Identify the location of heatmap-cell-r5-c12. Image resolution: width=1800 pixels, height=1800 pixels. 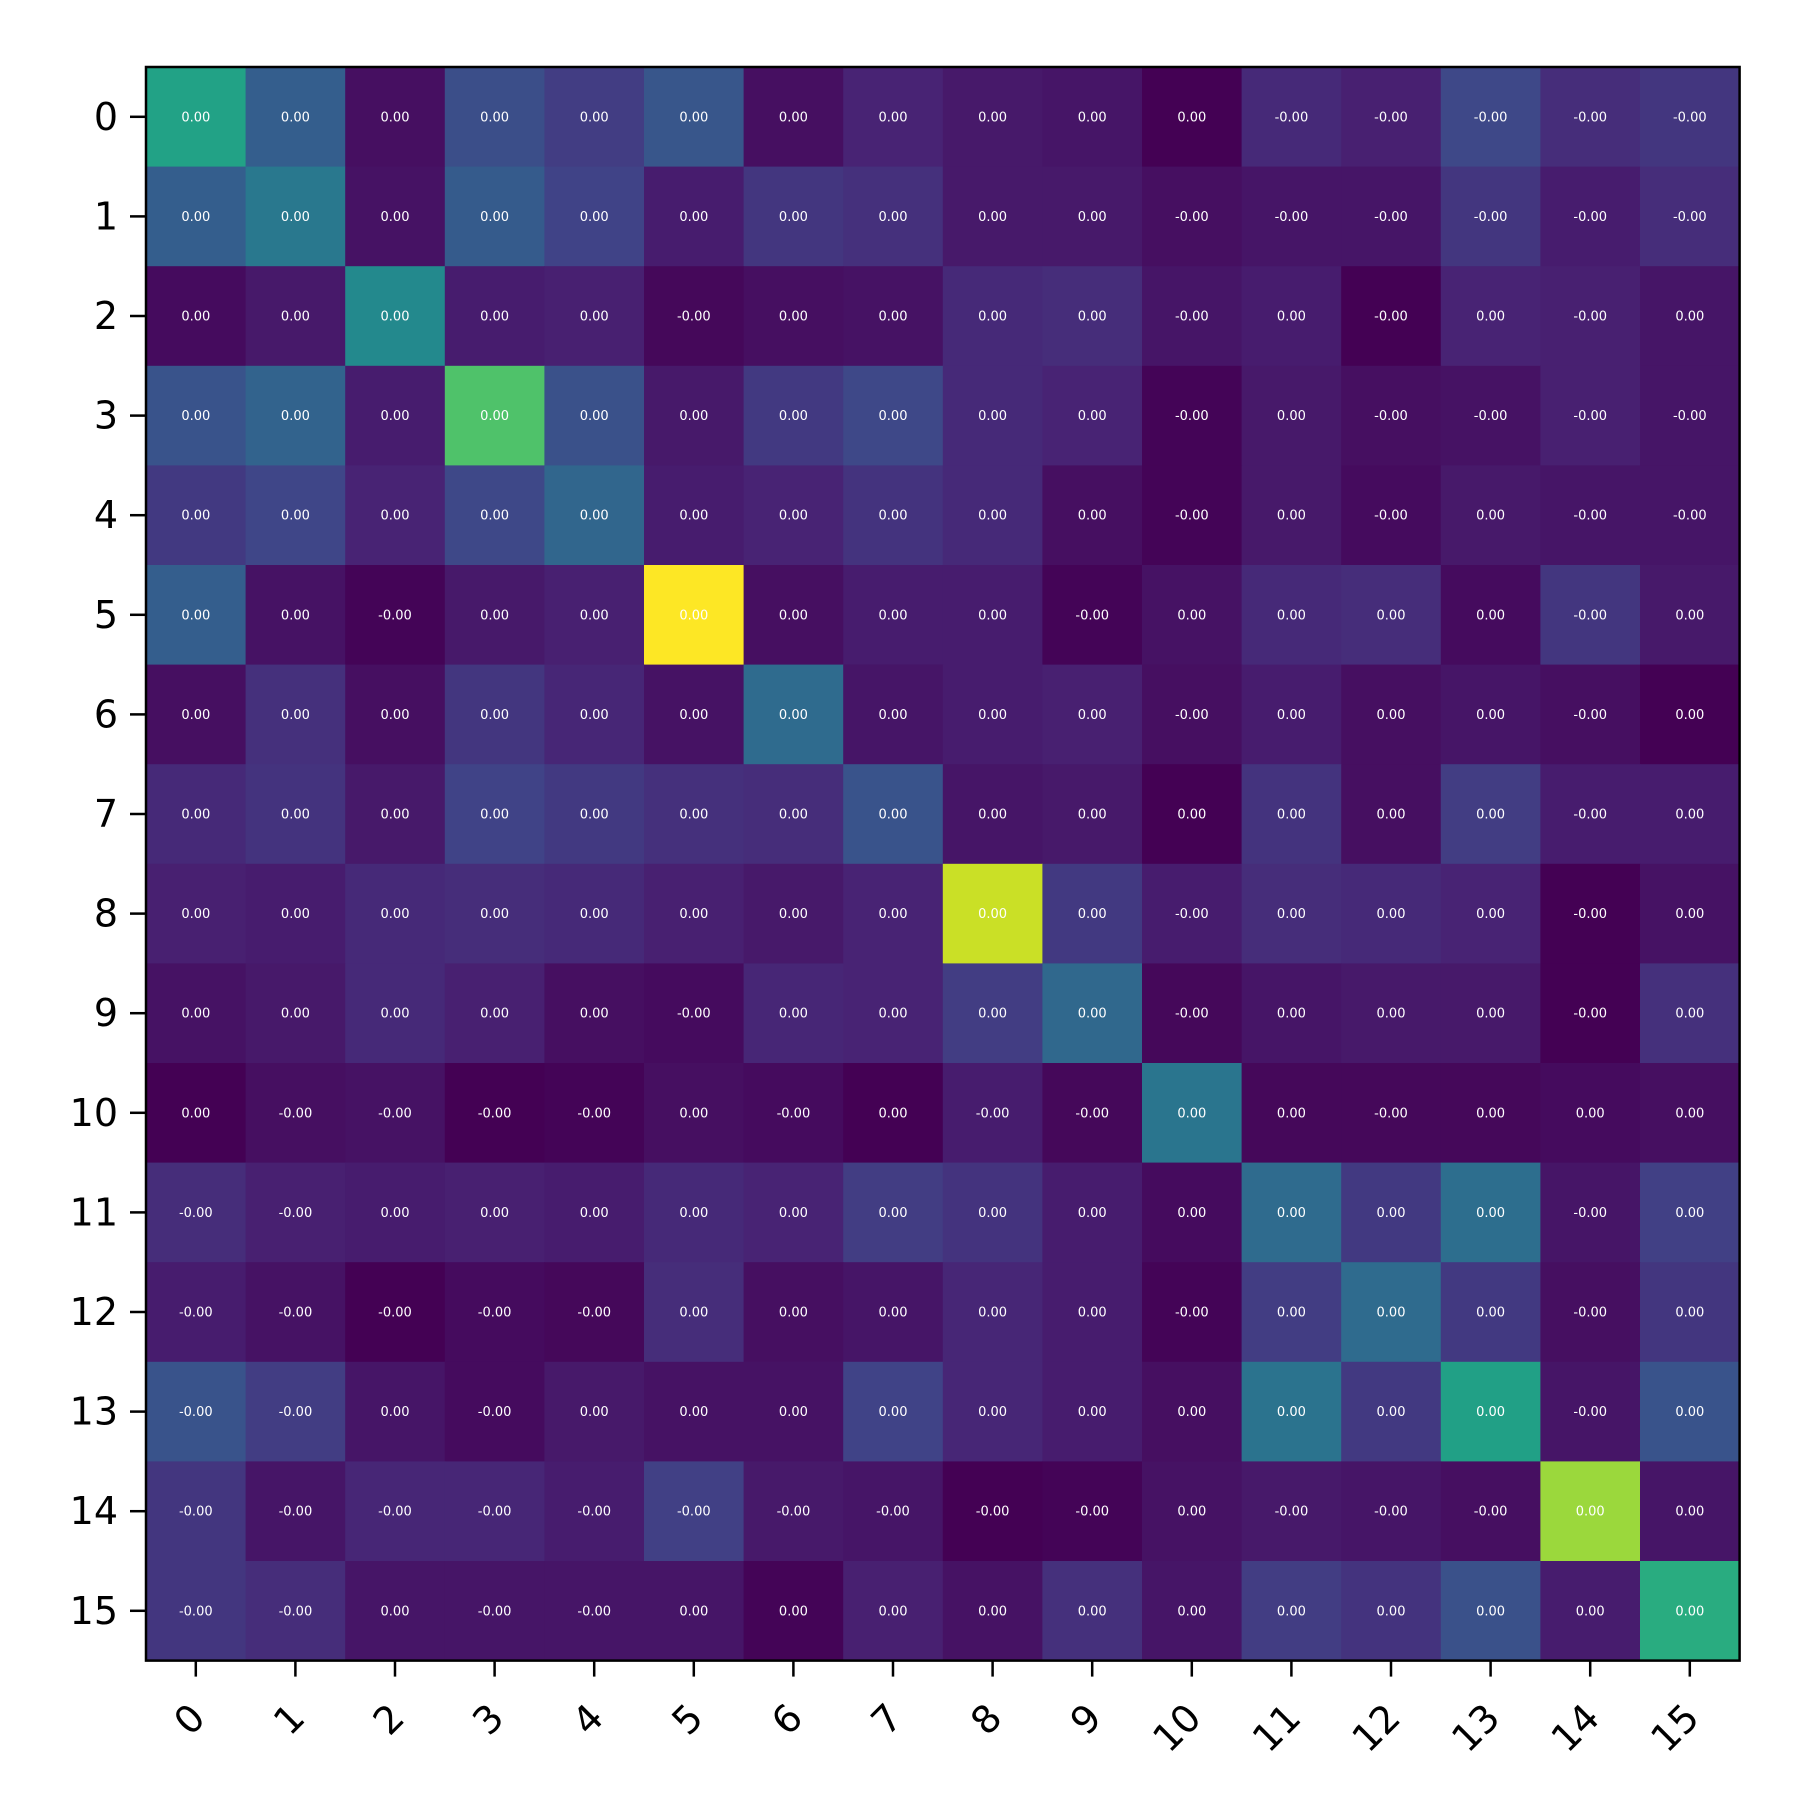
(1391, 615).